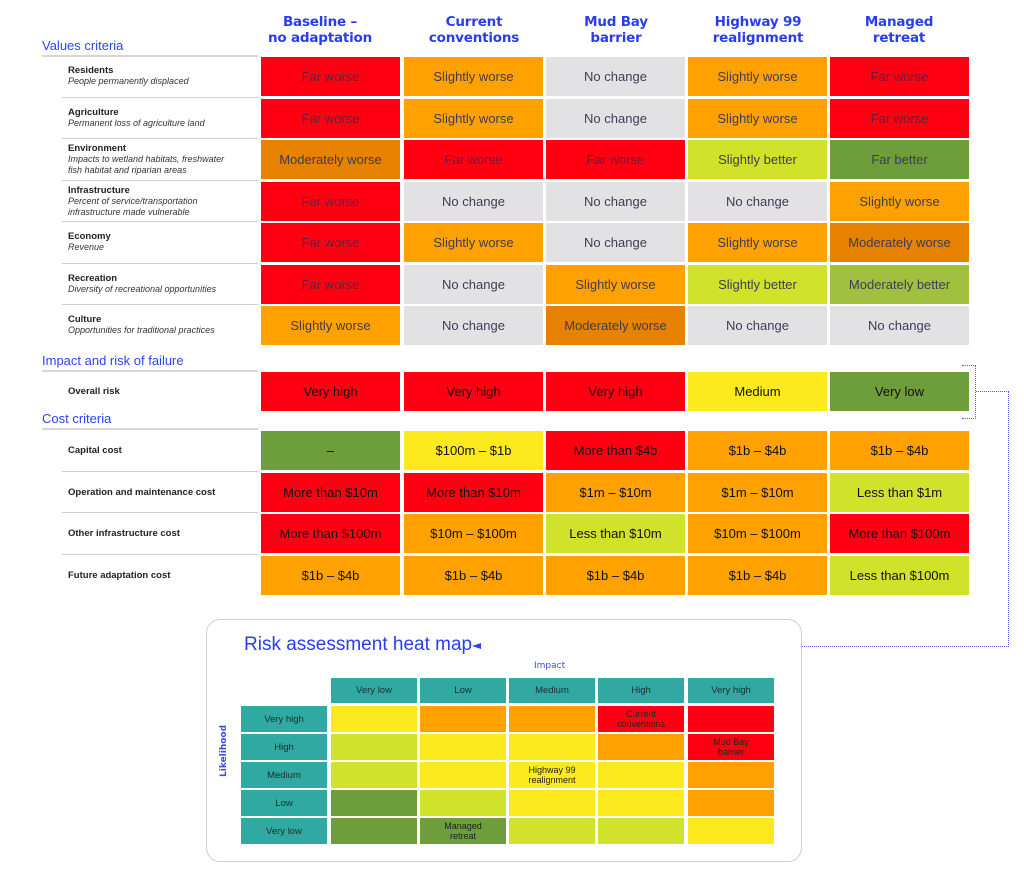 This screenshot has width=1024, height=880. Describe the element at coordinates (85, 319) in the screenshot. I see `criterion-title: Culture` at that location.